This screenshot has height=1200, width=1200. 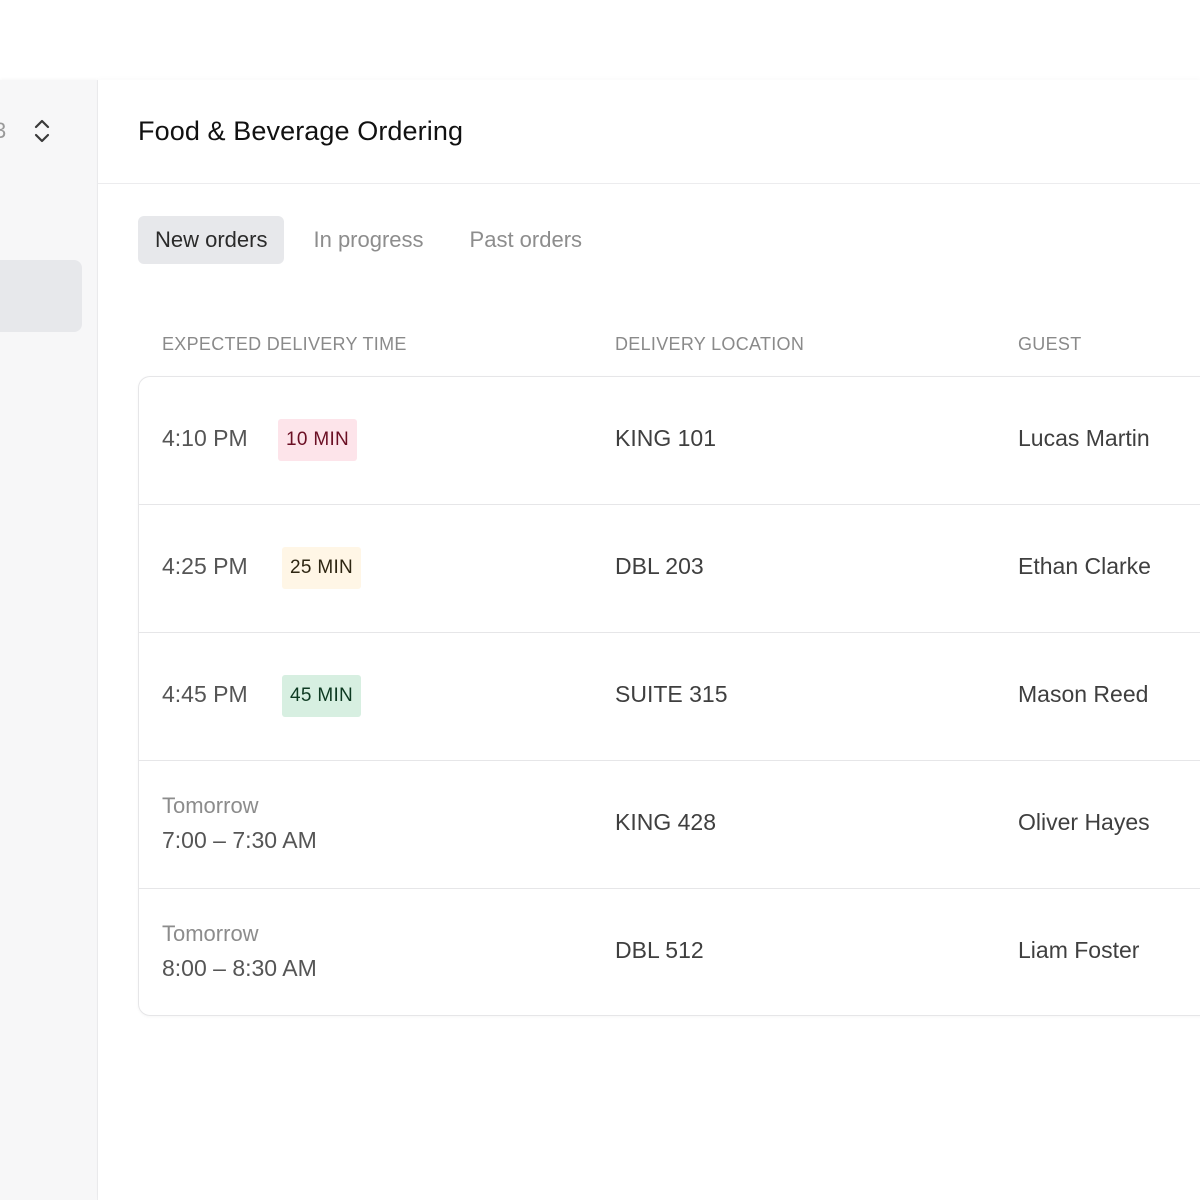 I want to click on table-row: 4:10 PM 10 MIN KING 101 Lucas Martin, so click(x=669, y=441).